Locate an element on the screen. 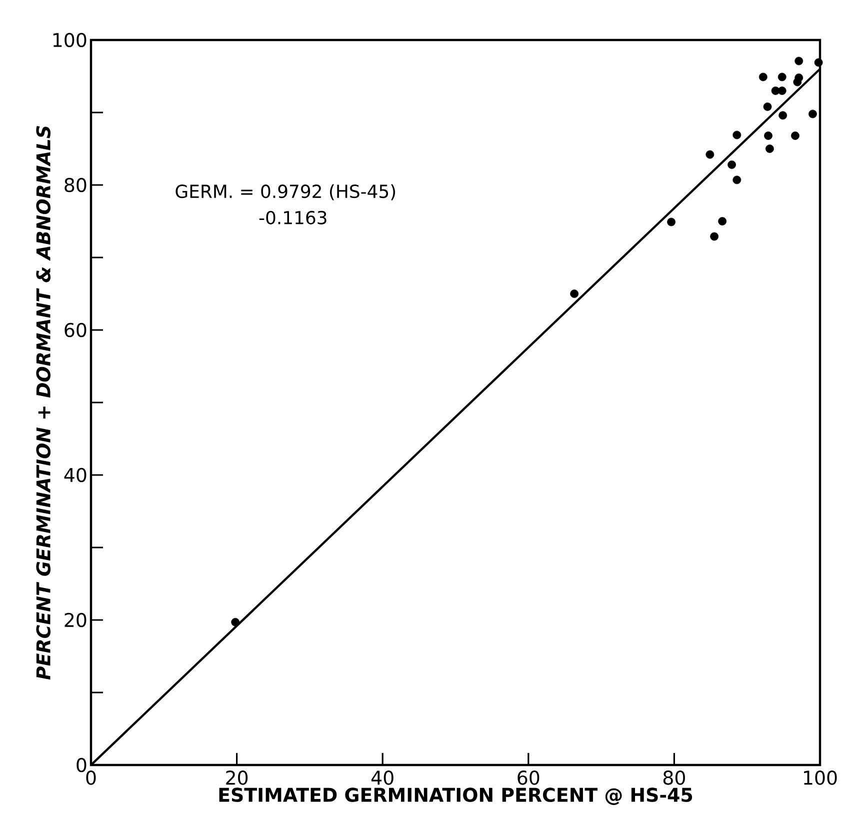 This screenshot has height=832, width=844. x-tick-label: 60 is located at coordinates (529, 777).